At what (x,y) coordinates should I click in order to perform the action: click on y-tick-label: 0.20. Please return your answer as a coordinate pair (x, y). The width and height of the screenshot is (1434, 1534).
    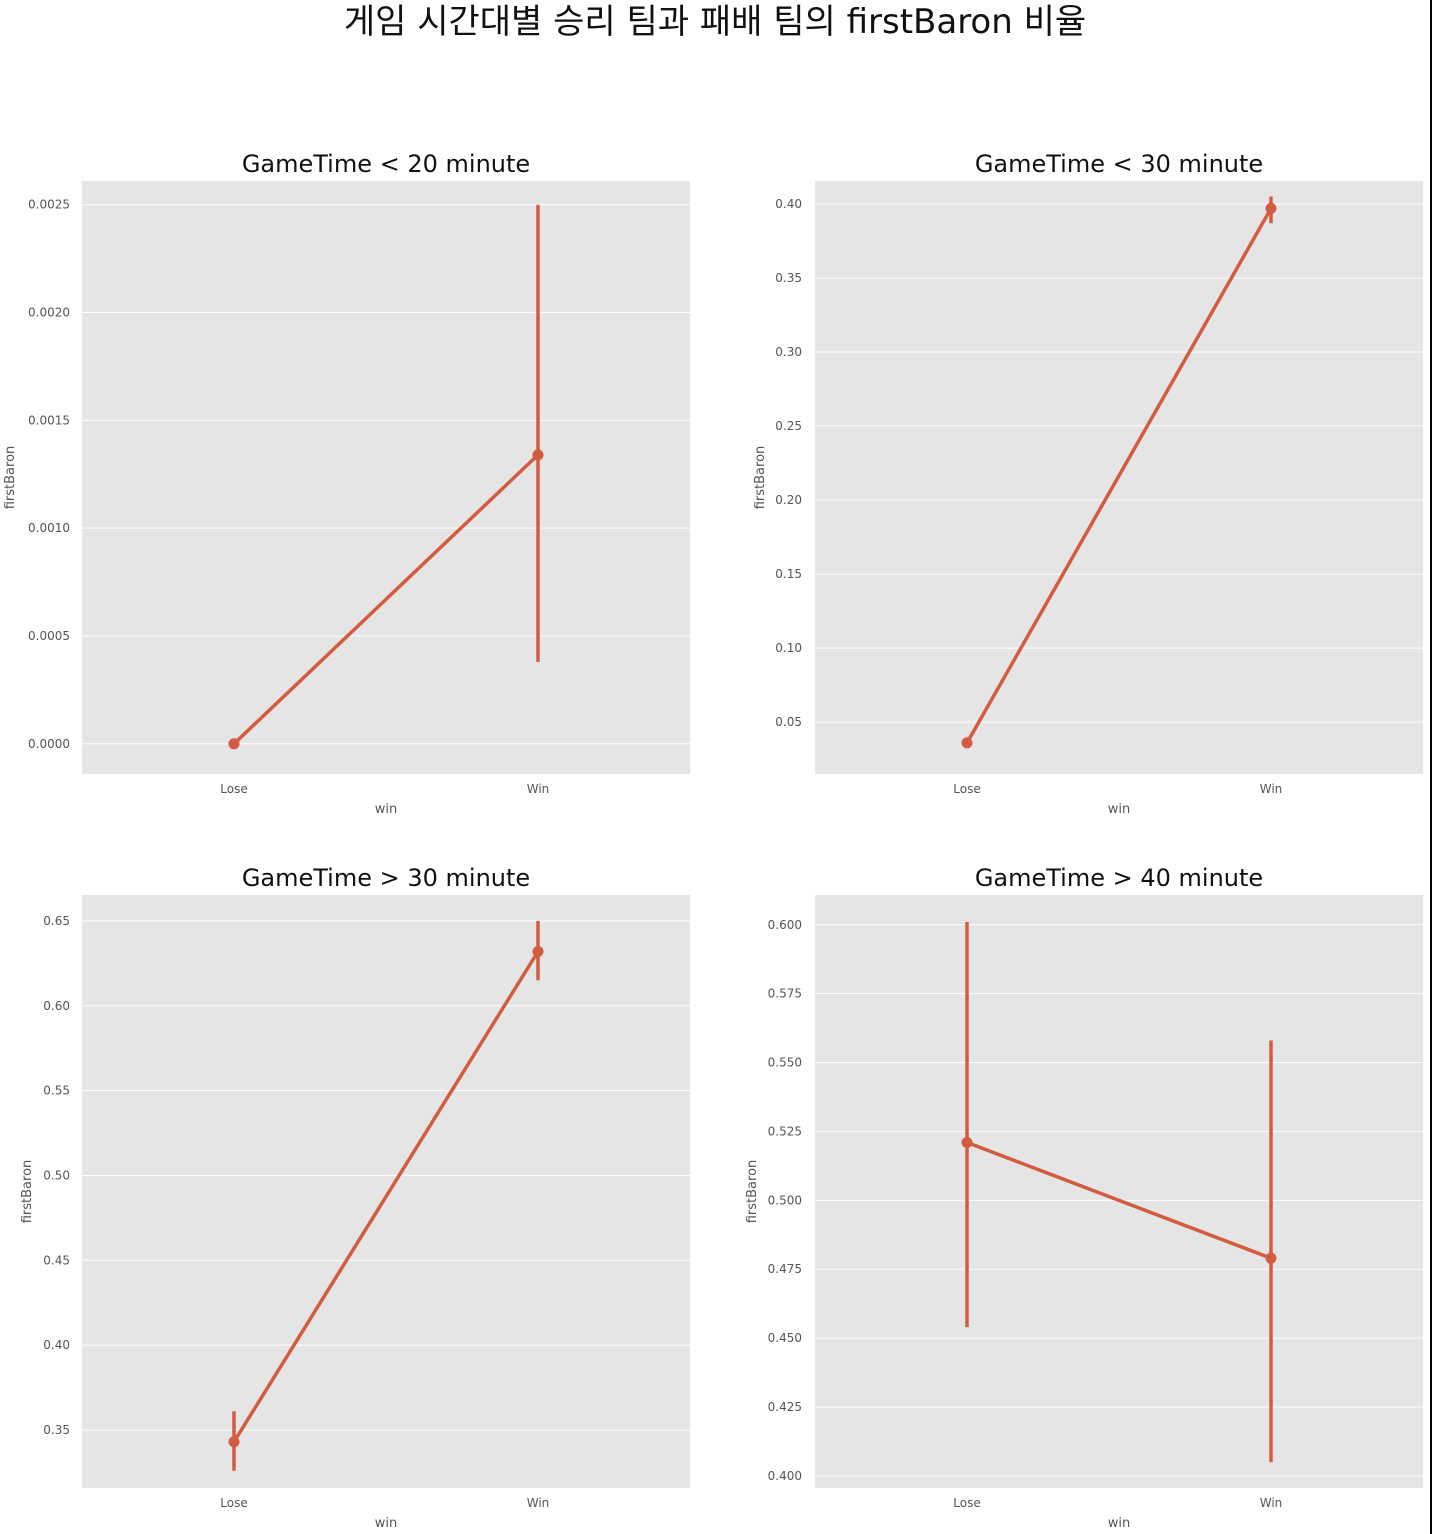
    Looking at the image, I should click on (788, 500).